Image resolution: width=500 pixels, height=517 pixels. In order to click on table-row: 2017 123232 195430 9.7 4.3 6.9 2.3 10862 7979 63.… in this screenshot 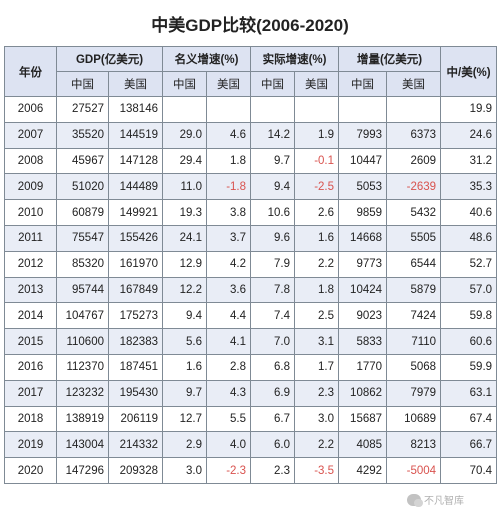, I will do `click(251, 393)`.